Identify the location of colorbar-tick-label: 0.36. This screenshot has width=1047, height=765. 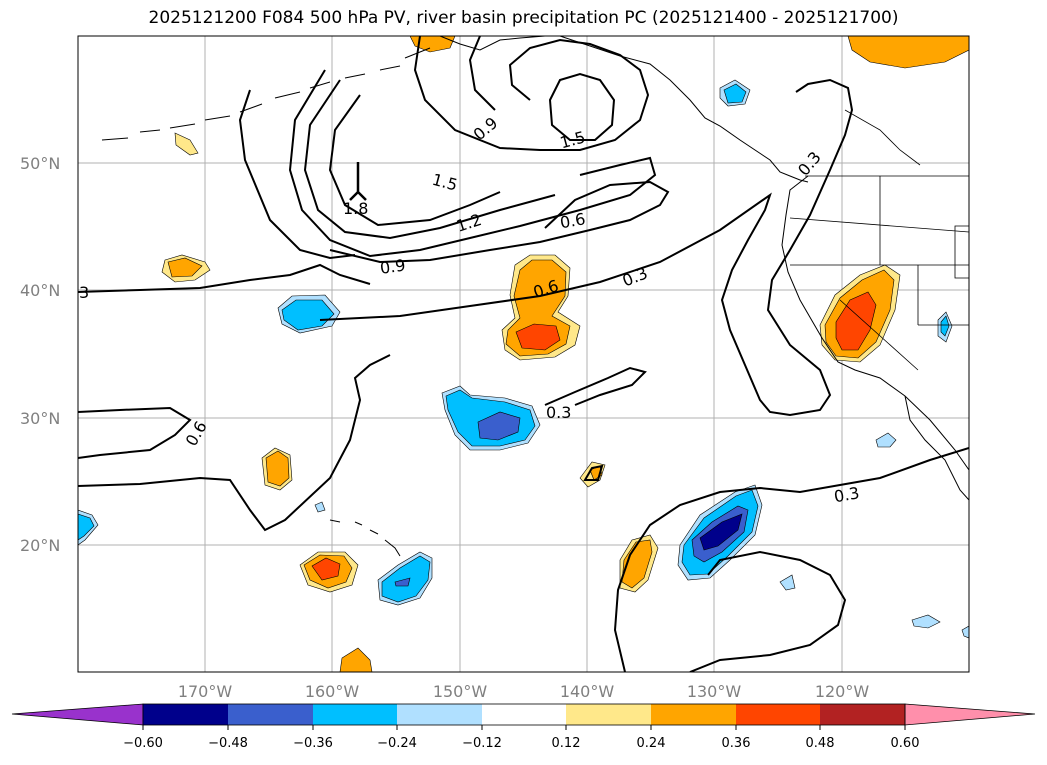
(736, 743).